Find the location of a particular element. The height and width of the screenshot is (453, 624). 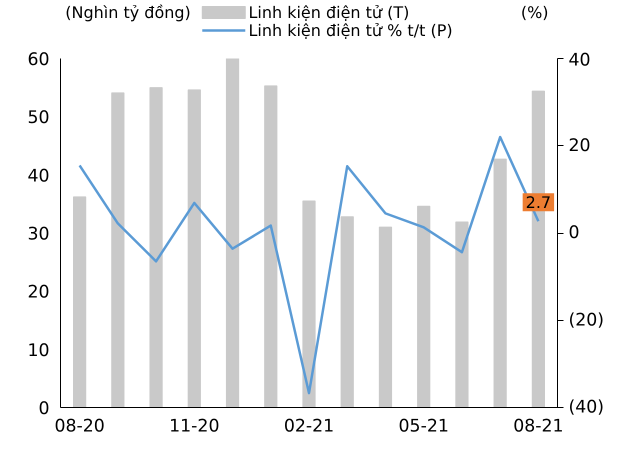

x-tick-label: 05-21 is located at coordinates (423, 426).